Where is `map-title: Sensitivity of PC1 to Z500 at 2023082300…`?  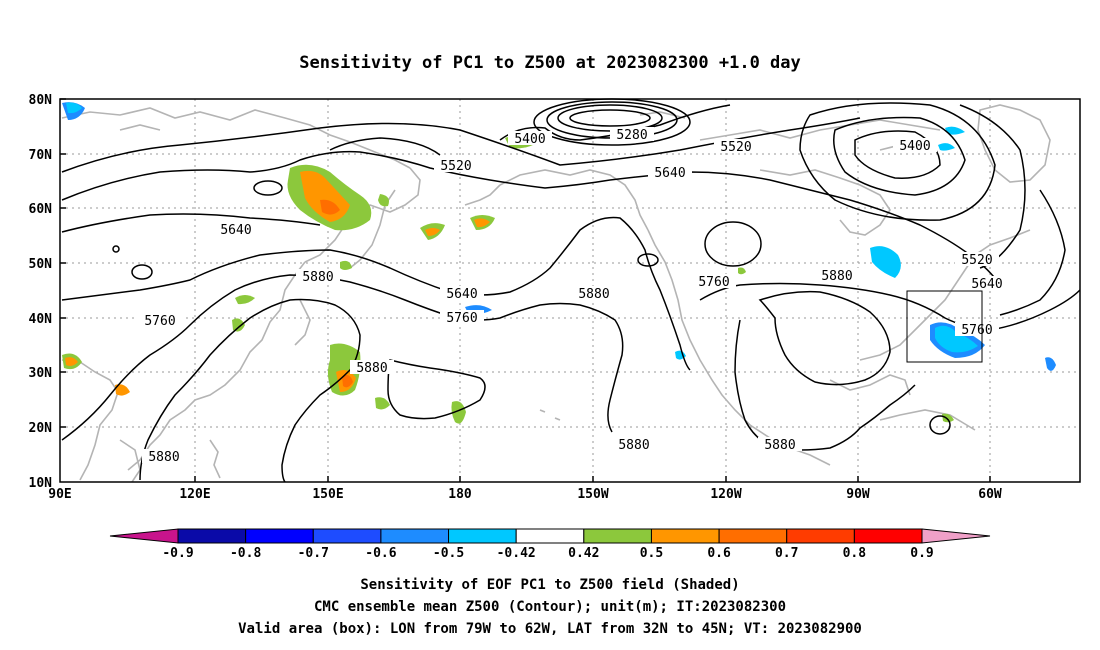 map-title: Sensitivity of PC1 to Z500 at 2023082300… is located at coordinates (550, 63).